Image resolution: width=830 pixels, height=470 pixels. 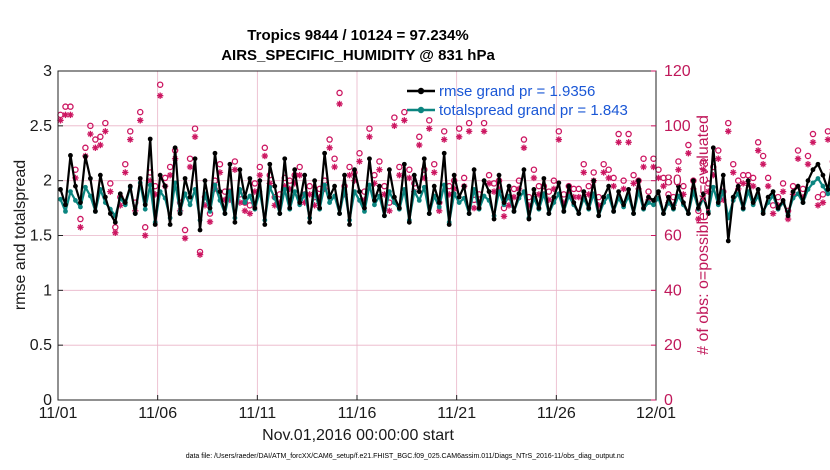 What do you see at coordinates (41, 126) in the screenshot?
I see `y-tick-label-left: 2.5` at bounding box center [41, 126].